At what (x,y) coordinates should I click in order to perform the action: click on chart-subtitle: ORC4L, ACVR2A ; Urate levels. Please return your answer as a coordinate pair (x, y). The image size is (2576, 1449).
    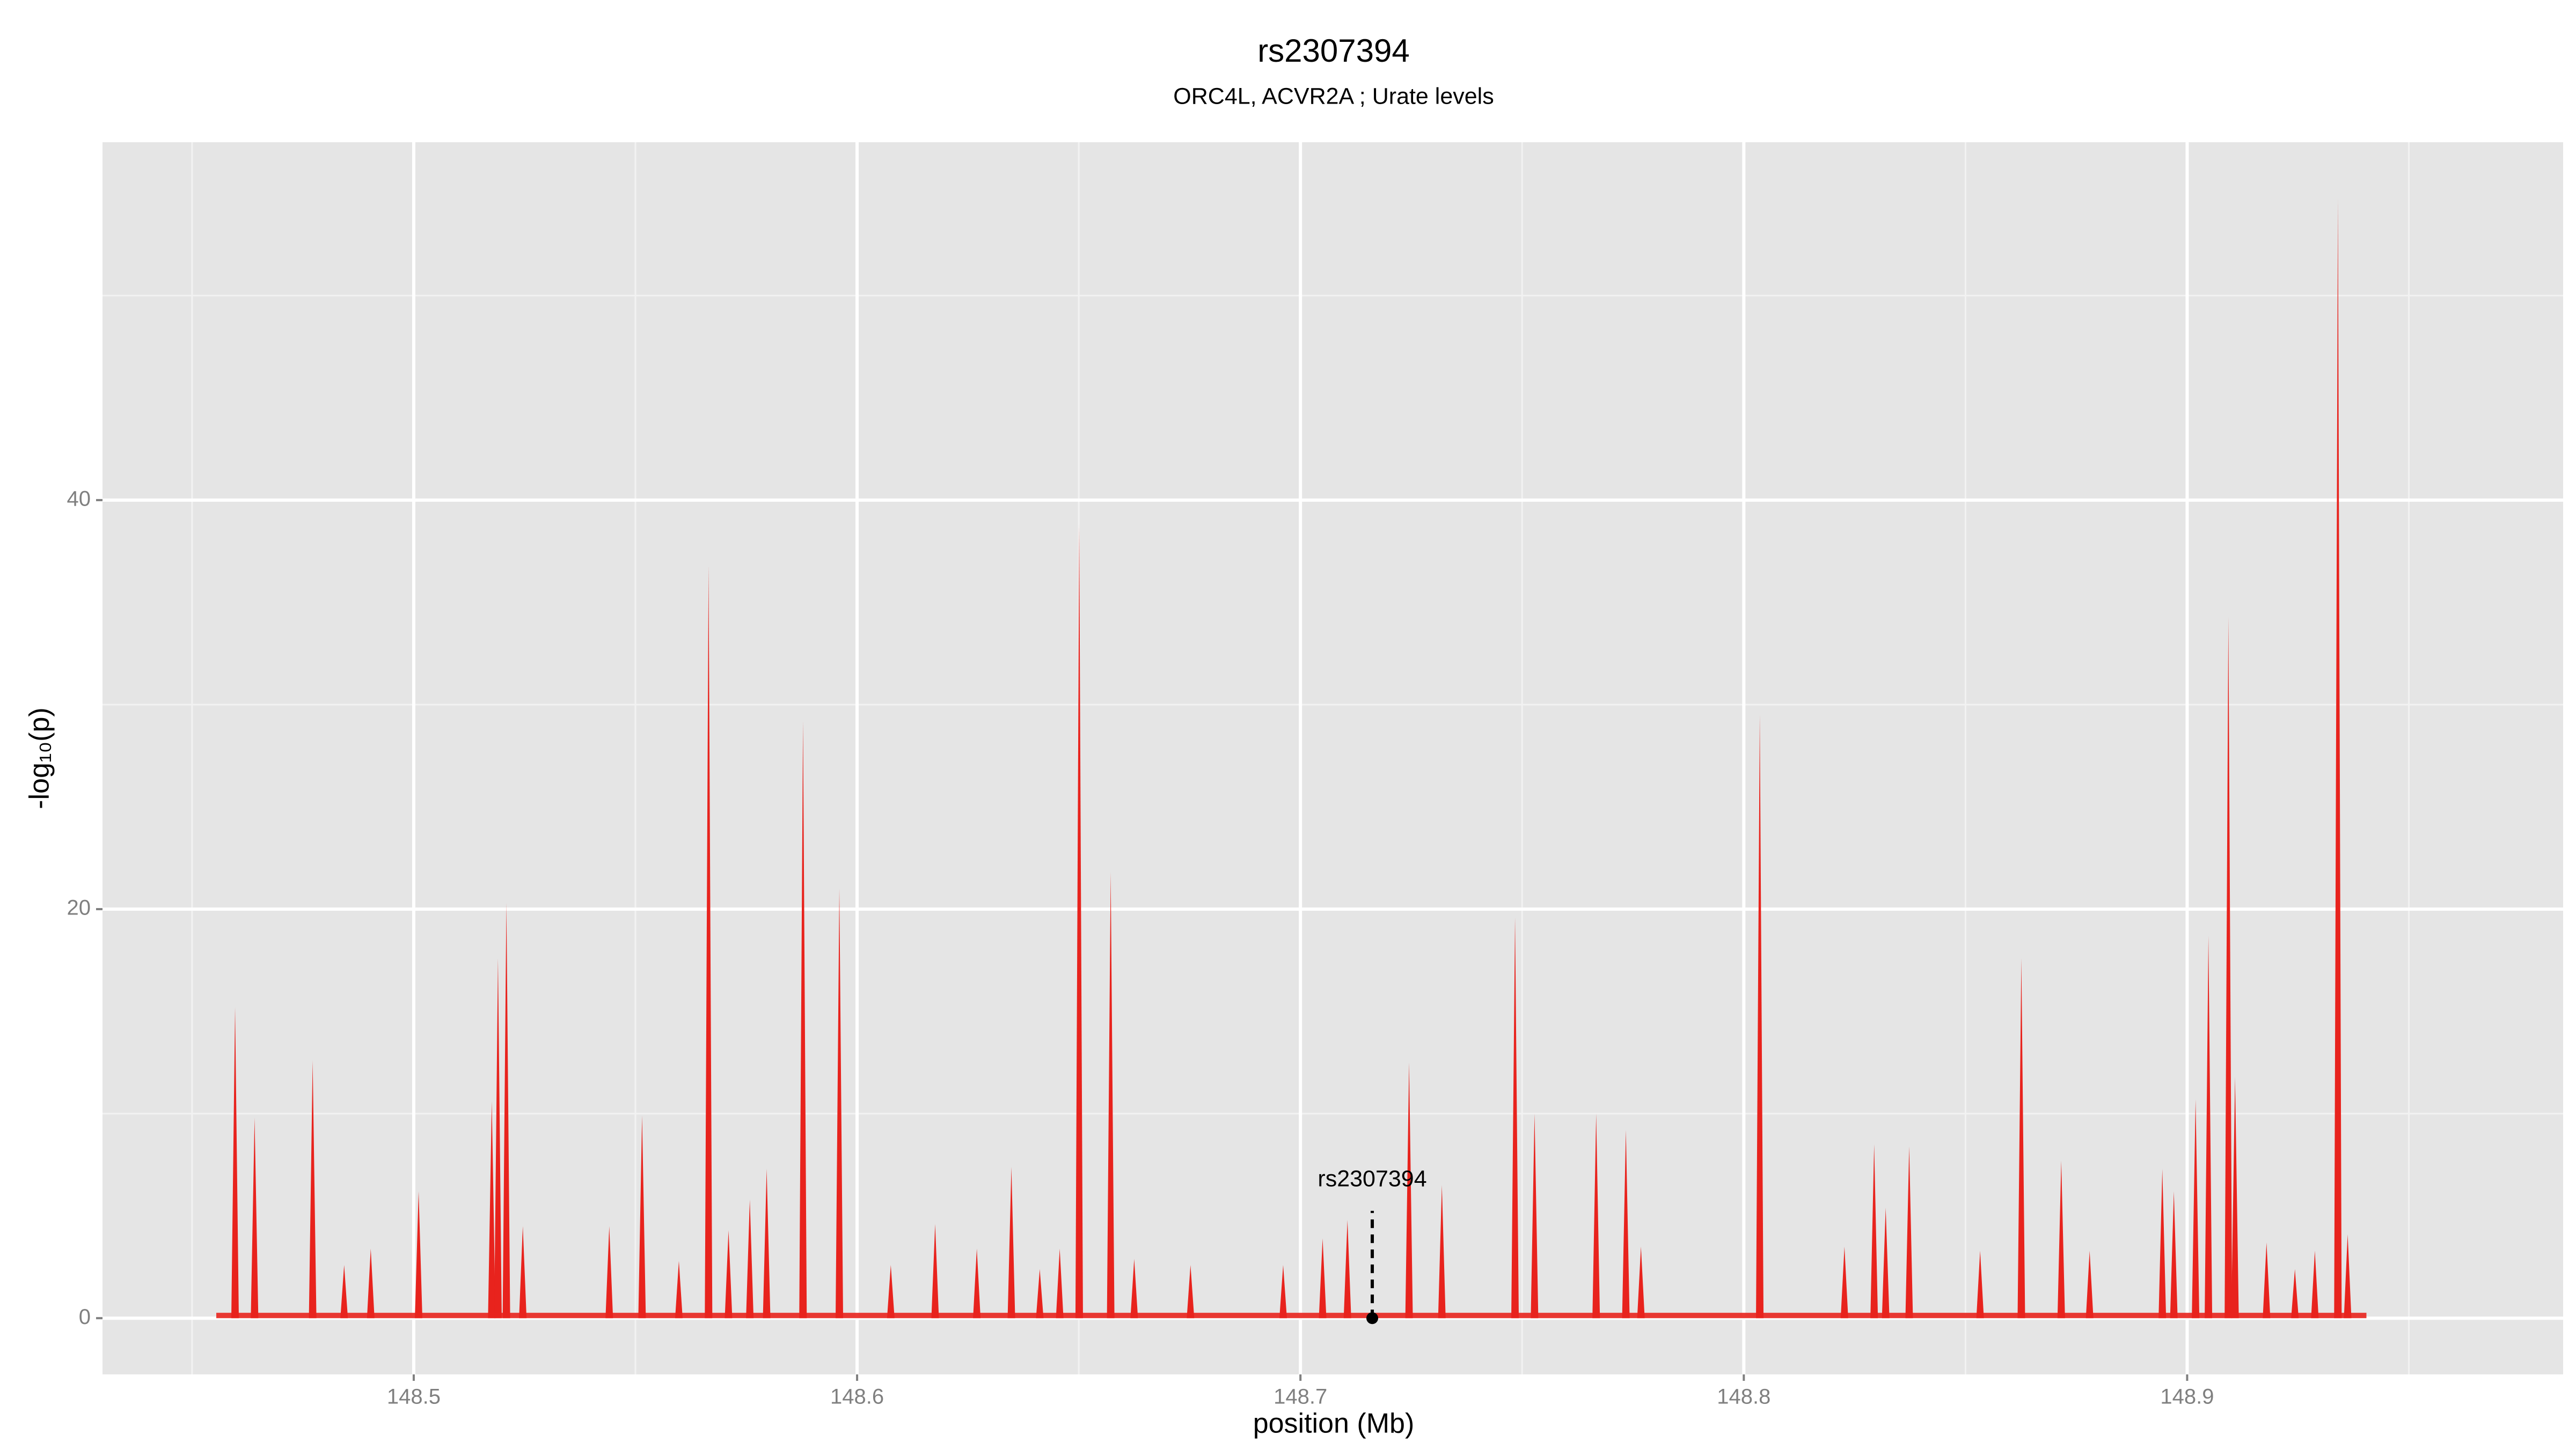
    Looking at the image, I should click on (1333, 96).